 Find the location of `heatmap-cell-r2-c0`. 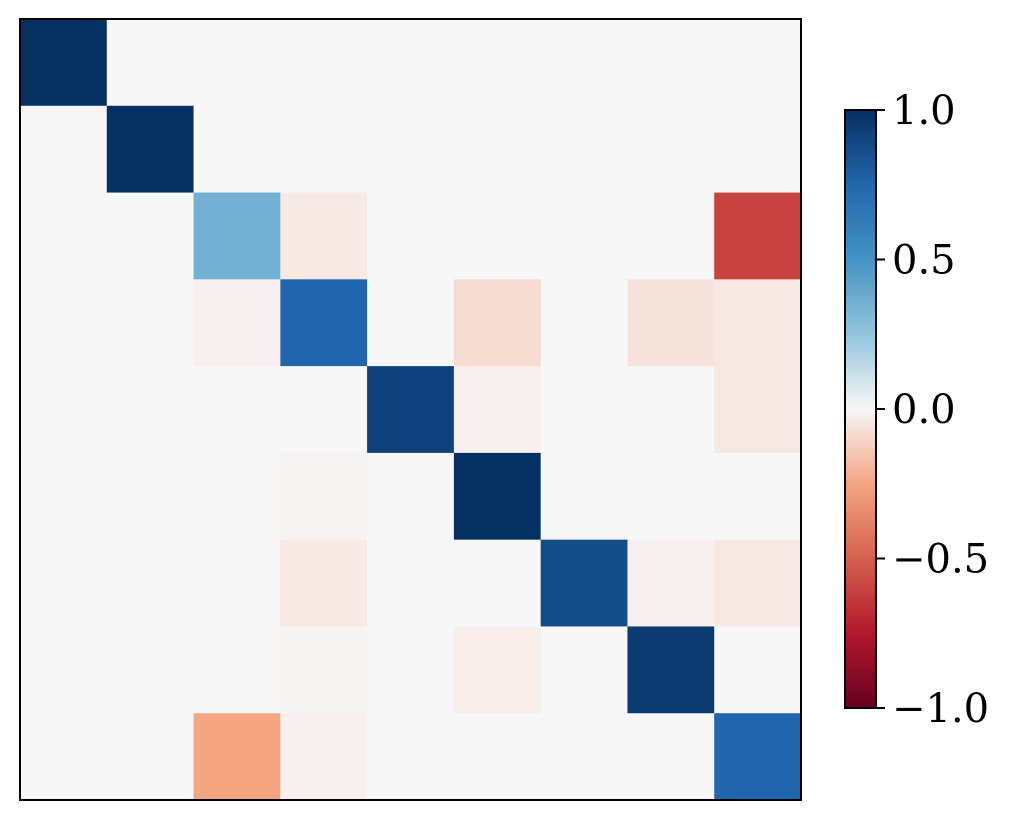

heatmap-cell-r2-c0 is located at coordinates (64, 236).